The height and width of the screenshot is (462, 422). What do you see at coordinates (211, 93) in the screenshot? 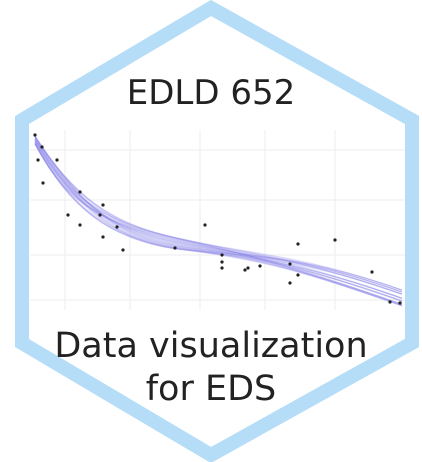
I see `title: EDLD 652` at bounding box center [211, 93].